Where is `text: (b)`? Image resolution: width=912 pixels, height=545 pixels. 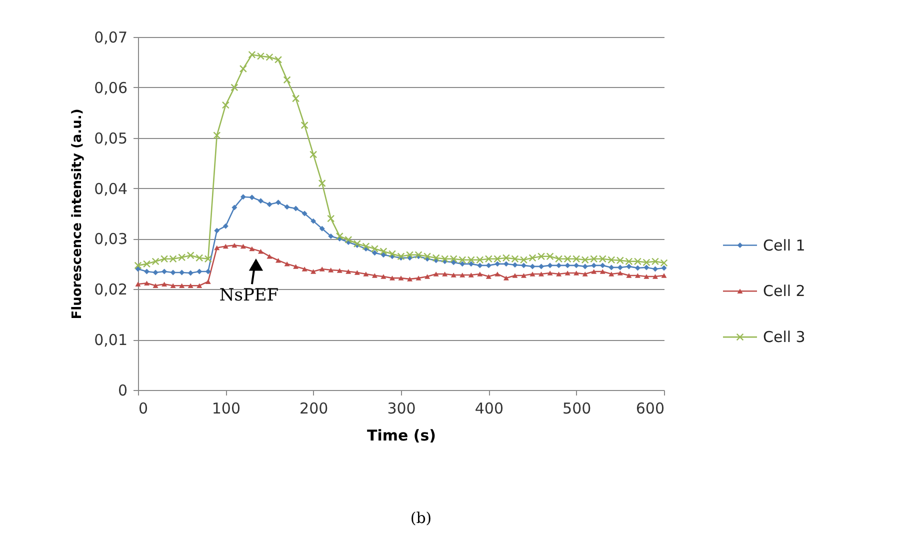
text: (b) is located at coordinates (421, 518).